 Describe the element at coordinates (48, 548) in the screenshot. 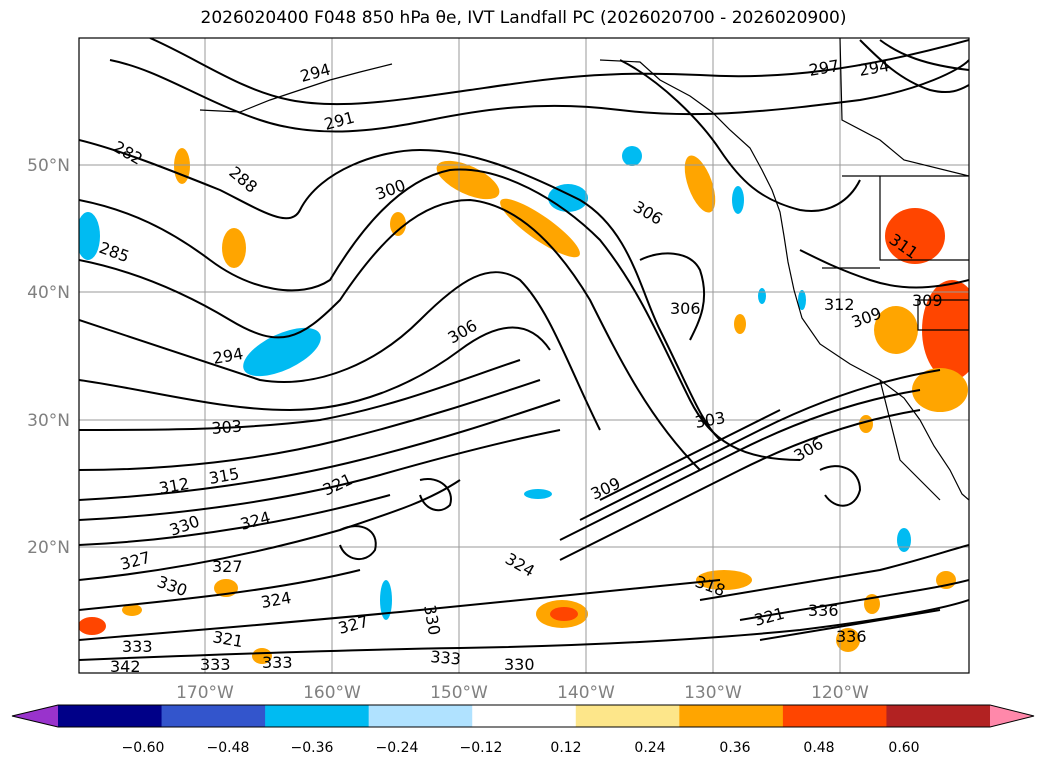

I see `lat-label: 20°N` at that location.